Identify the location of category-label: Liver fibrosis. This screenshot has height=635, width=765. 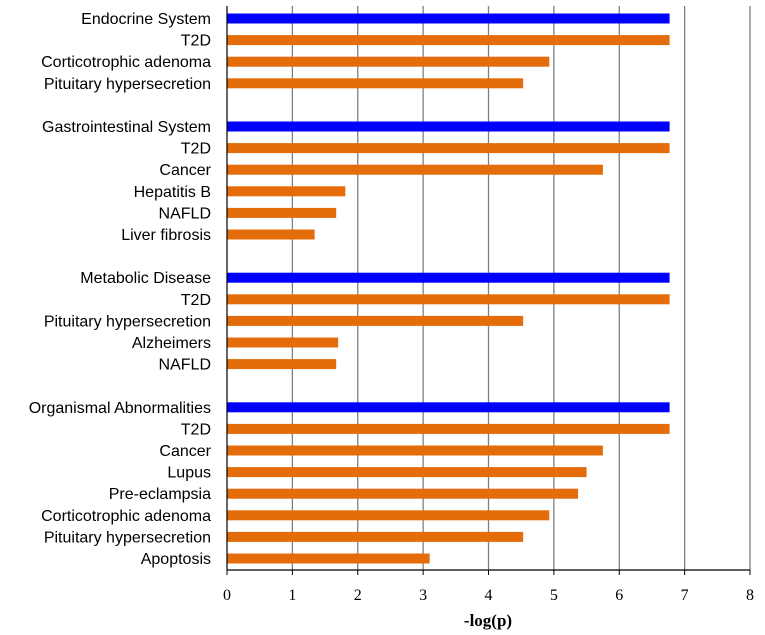
(166, 235).